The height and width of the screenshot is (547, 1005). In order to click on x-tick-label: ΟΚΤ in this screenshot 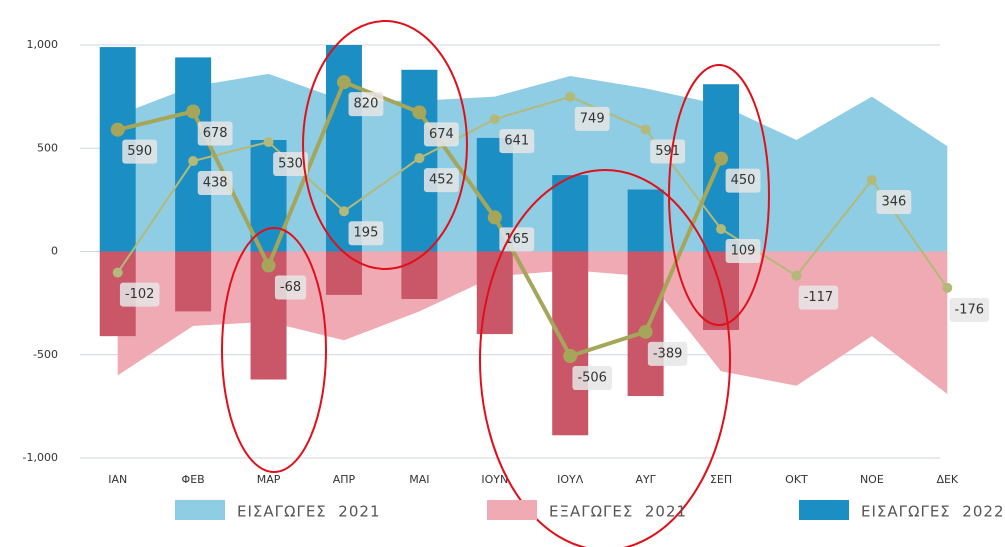, I will do `click(796, 479)`.